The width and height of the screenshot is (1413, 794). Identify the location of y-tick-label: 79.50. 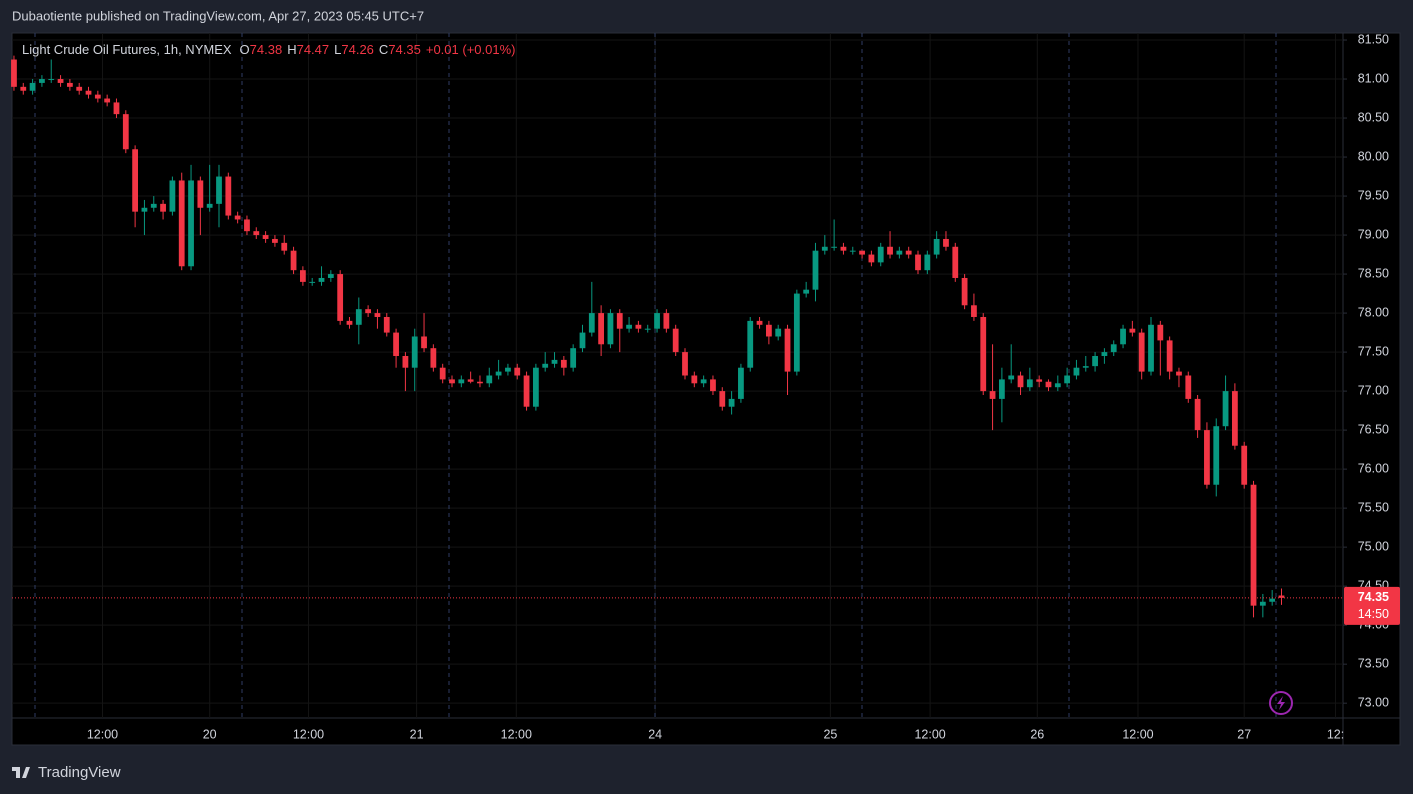
(1373, 195).